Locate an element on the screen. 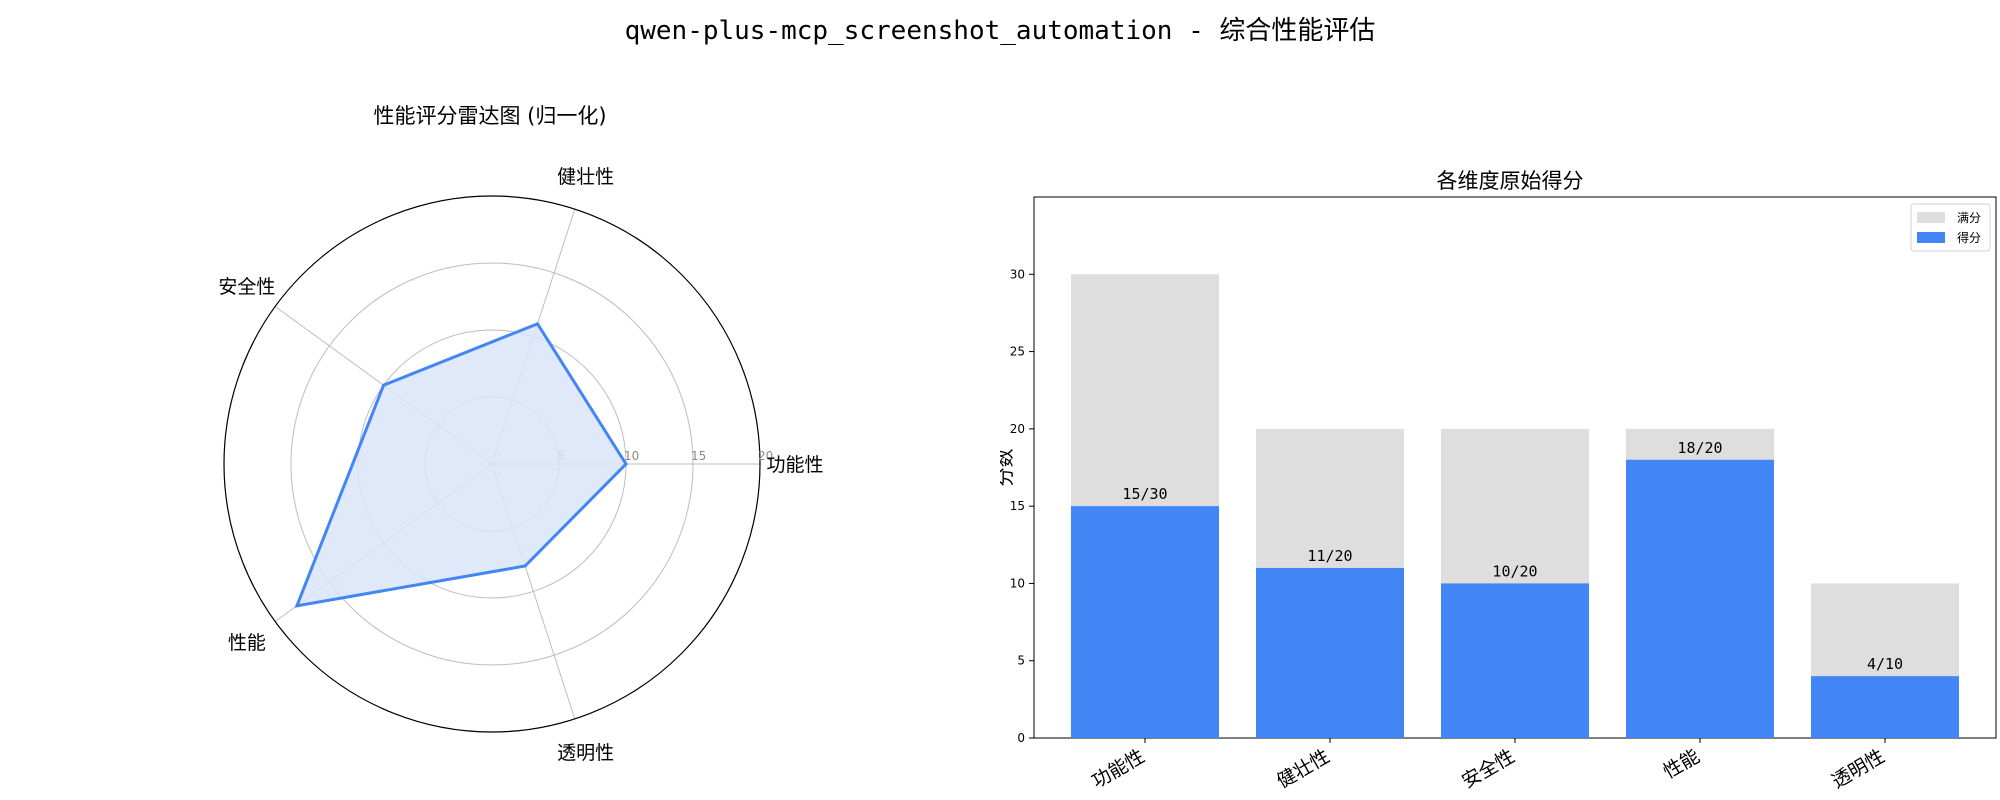  x-tick-label: 功能性 is located at coordinates (1118, 769).